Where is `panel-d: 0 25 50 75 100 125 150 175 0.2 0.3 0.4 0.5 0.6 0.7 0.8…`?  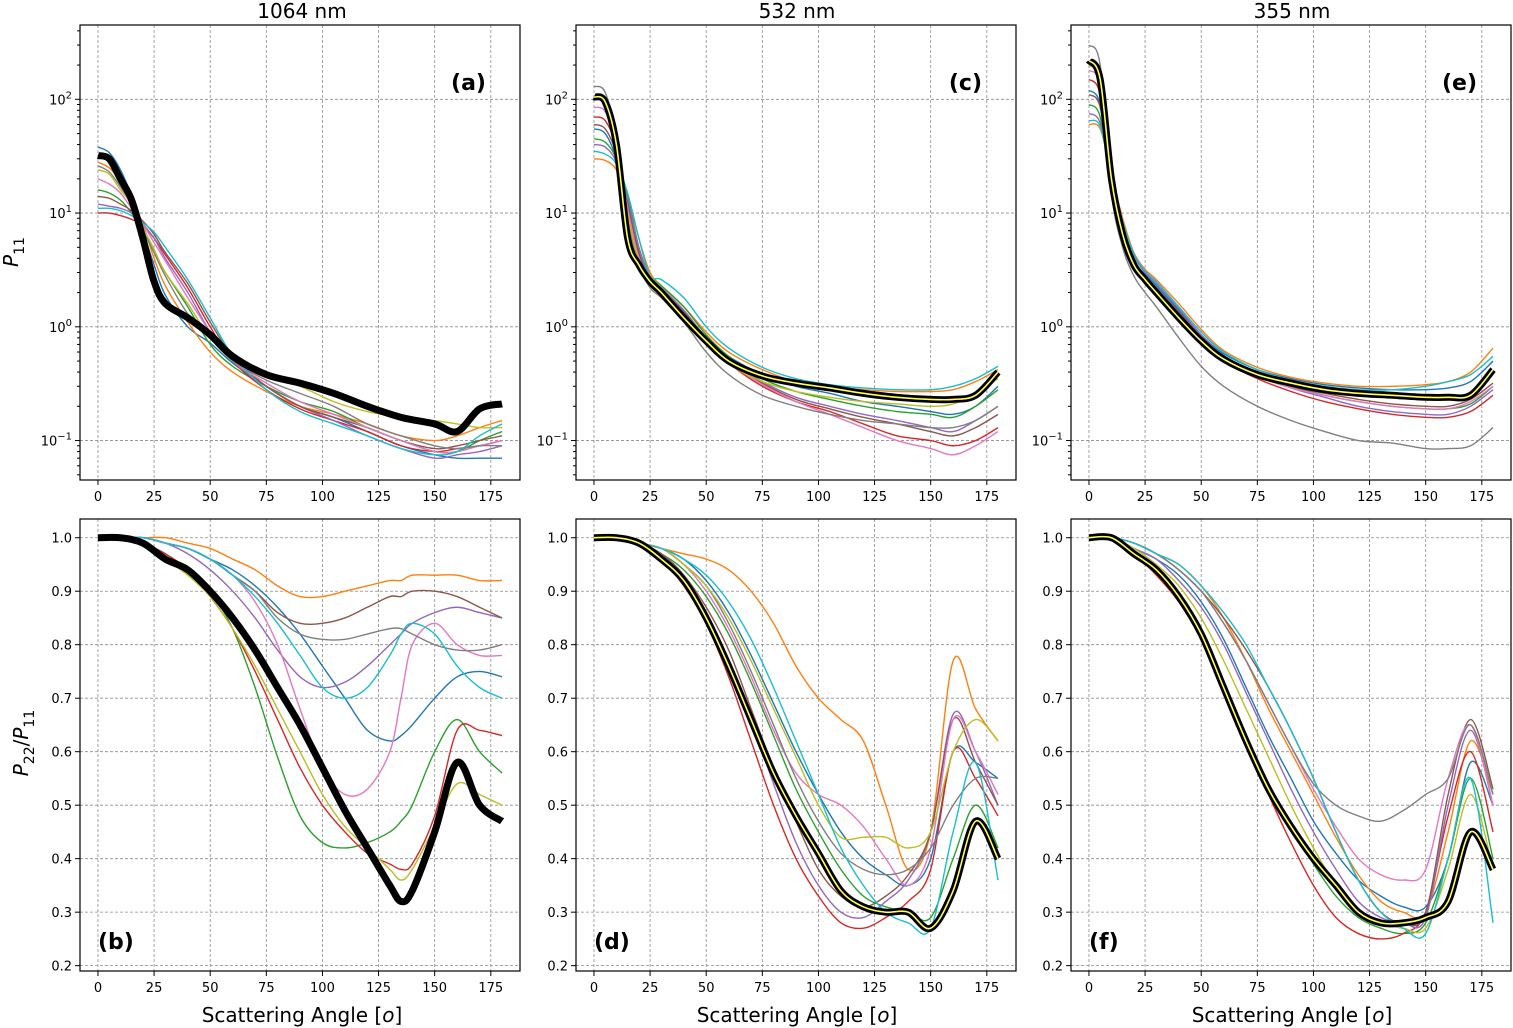
panel-d: 0 25 50 75 100 125 150 175 0.2 0.3 0.4 0.5 0.6 0.7 0.8… is located at coordinates (782, 757).